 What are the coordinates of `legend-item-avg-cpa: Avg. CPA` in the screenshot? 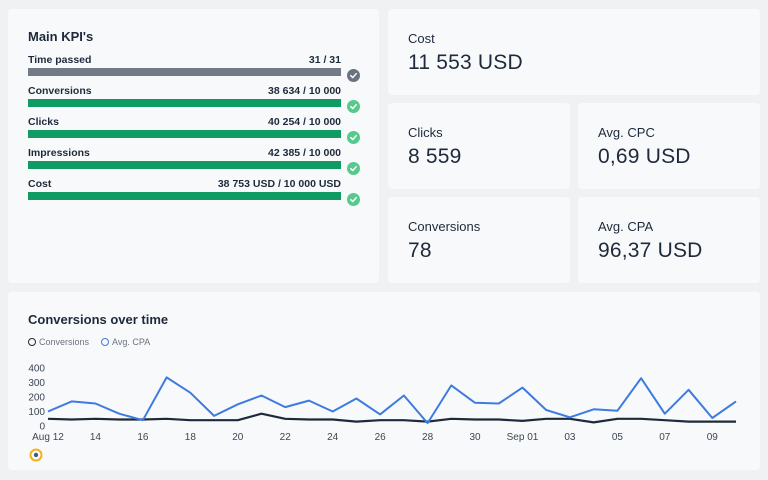 It's located at (125, 342).